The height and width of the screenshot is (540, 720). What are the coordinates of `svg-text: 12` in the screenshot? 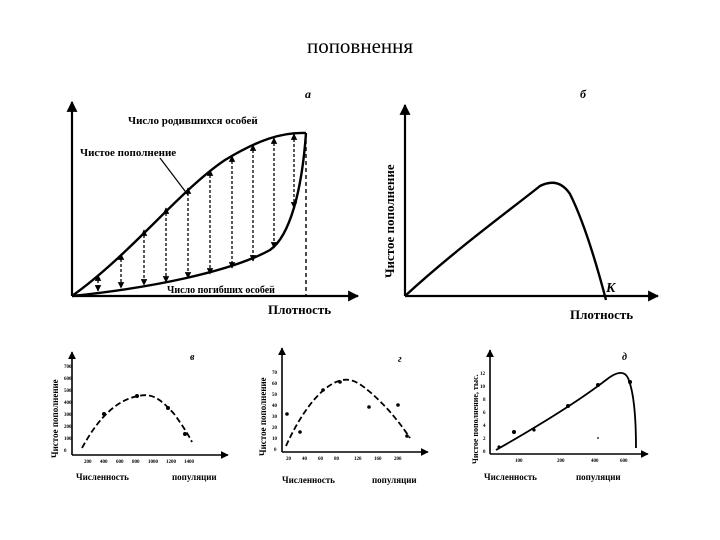 It's located at (483, 374).